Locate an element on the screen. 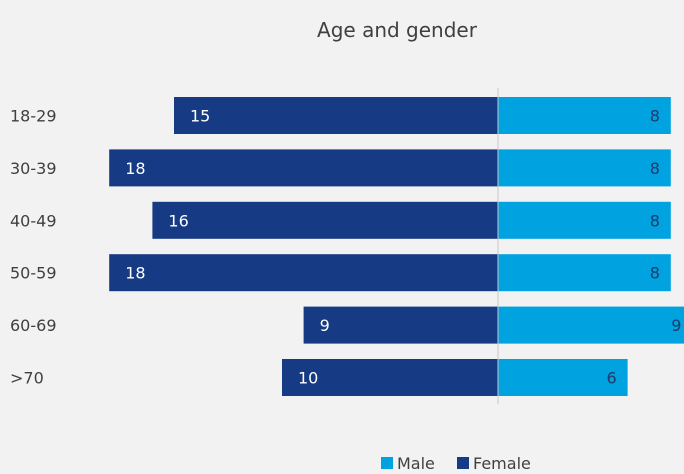 The image size is (684, 474). legend-label-female: Female is located at coordinates (502, 463).